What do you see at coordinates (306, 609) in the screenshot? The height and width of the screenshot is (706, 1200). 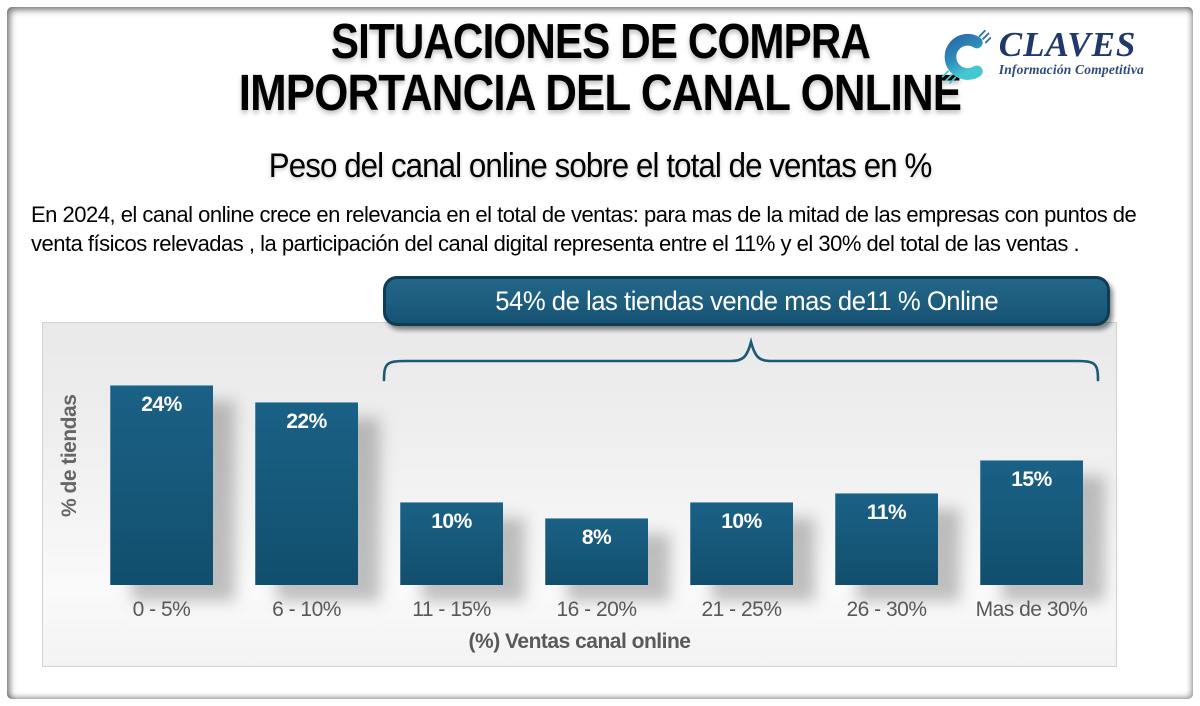 I see `category-label: 6 - 10%` at bounding box center [306, 609].